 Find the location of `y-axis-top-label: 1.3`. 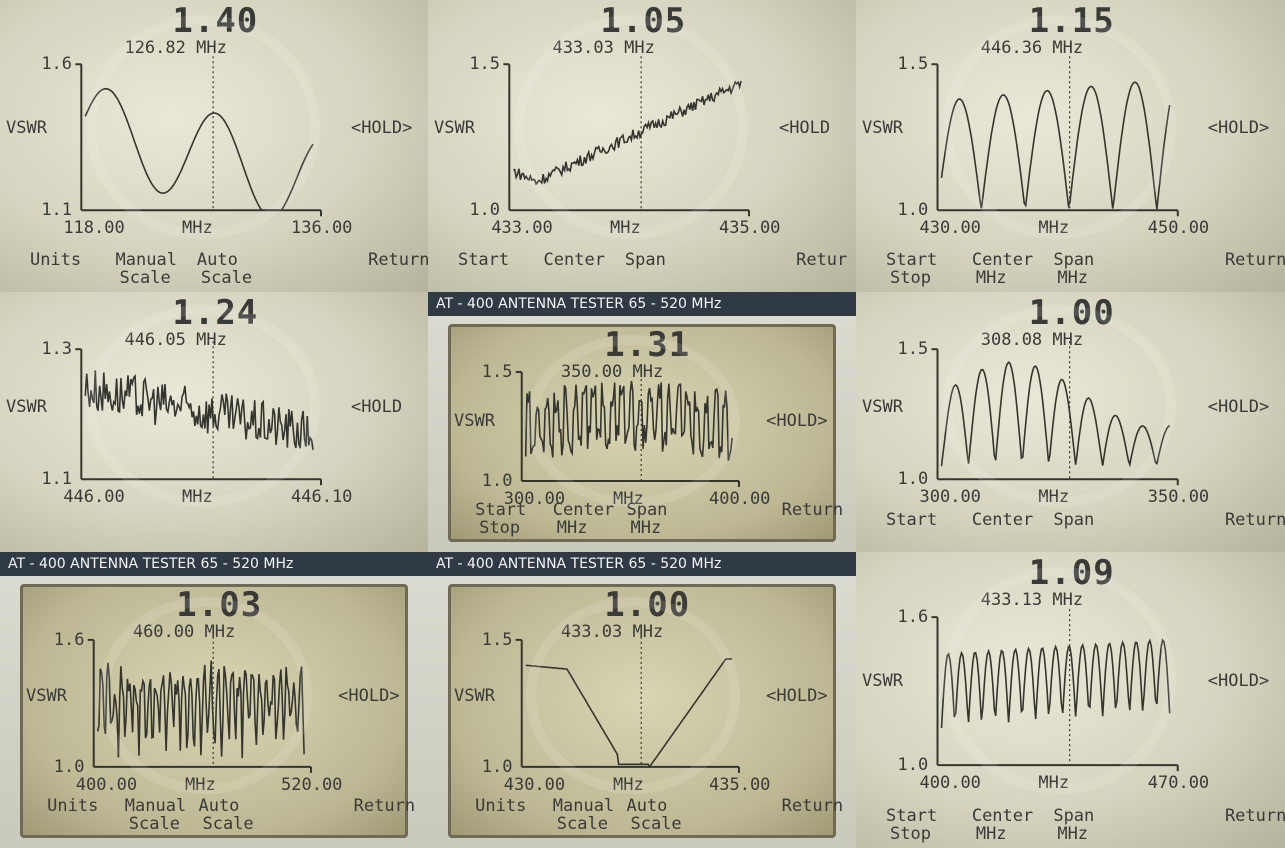

y-axis-top-label: 1.3 is located at coordinates (57, 349).